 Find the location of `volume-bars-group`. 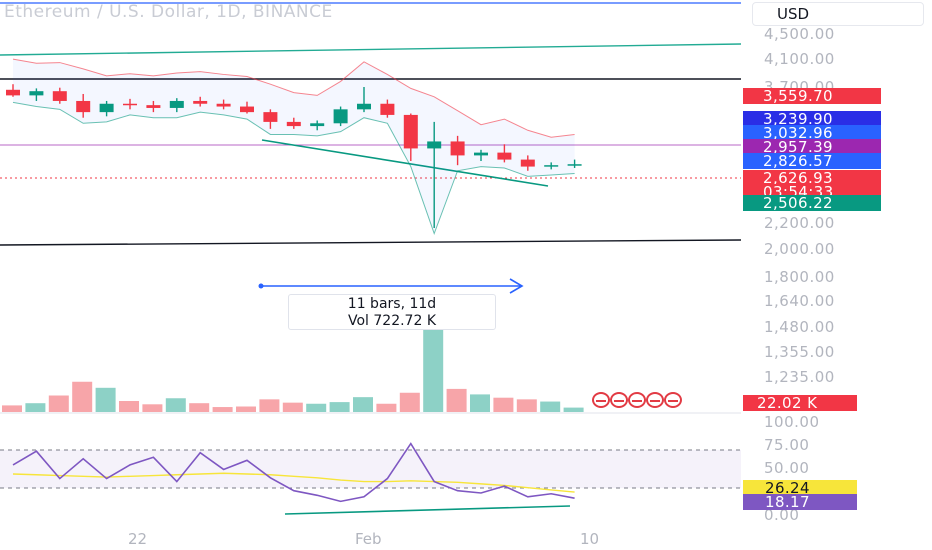

volume-bars-group is located at coordinates (293, 359).